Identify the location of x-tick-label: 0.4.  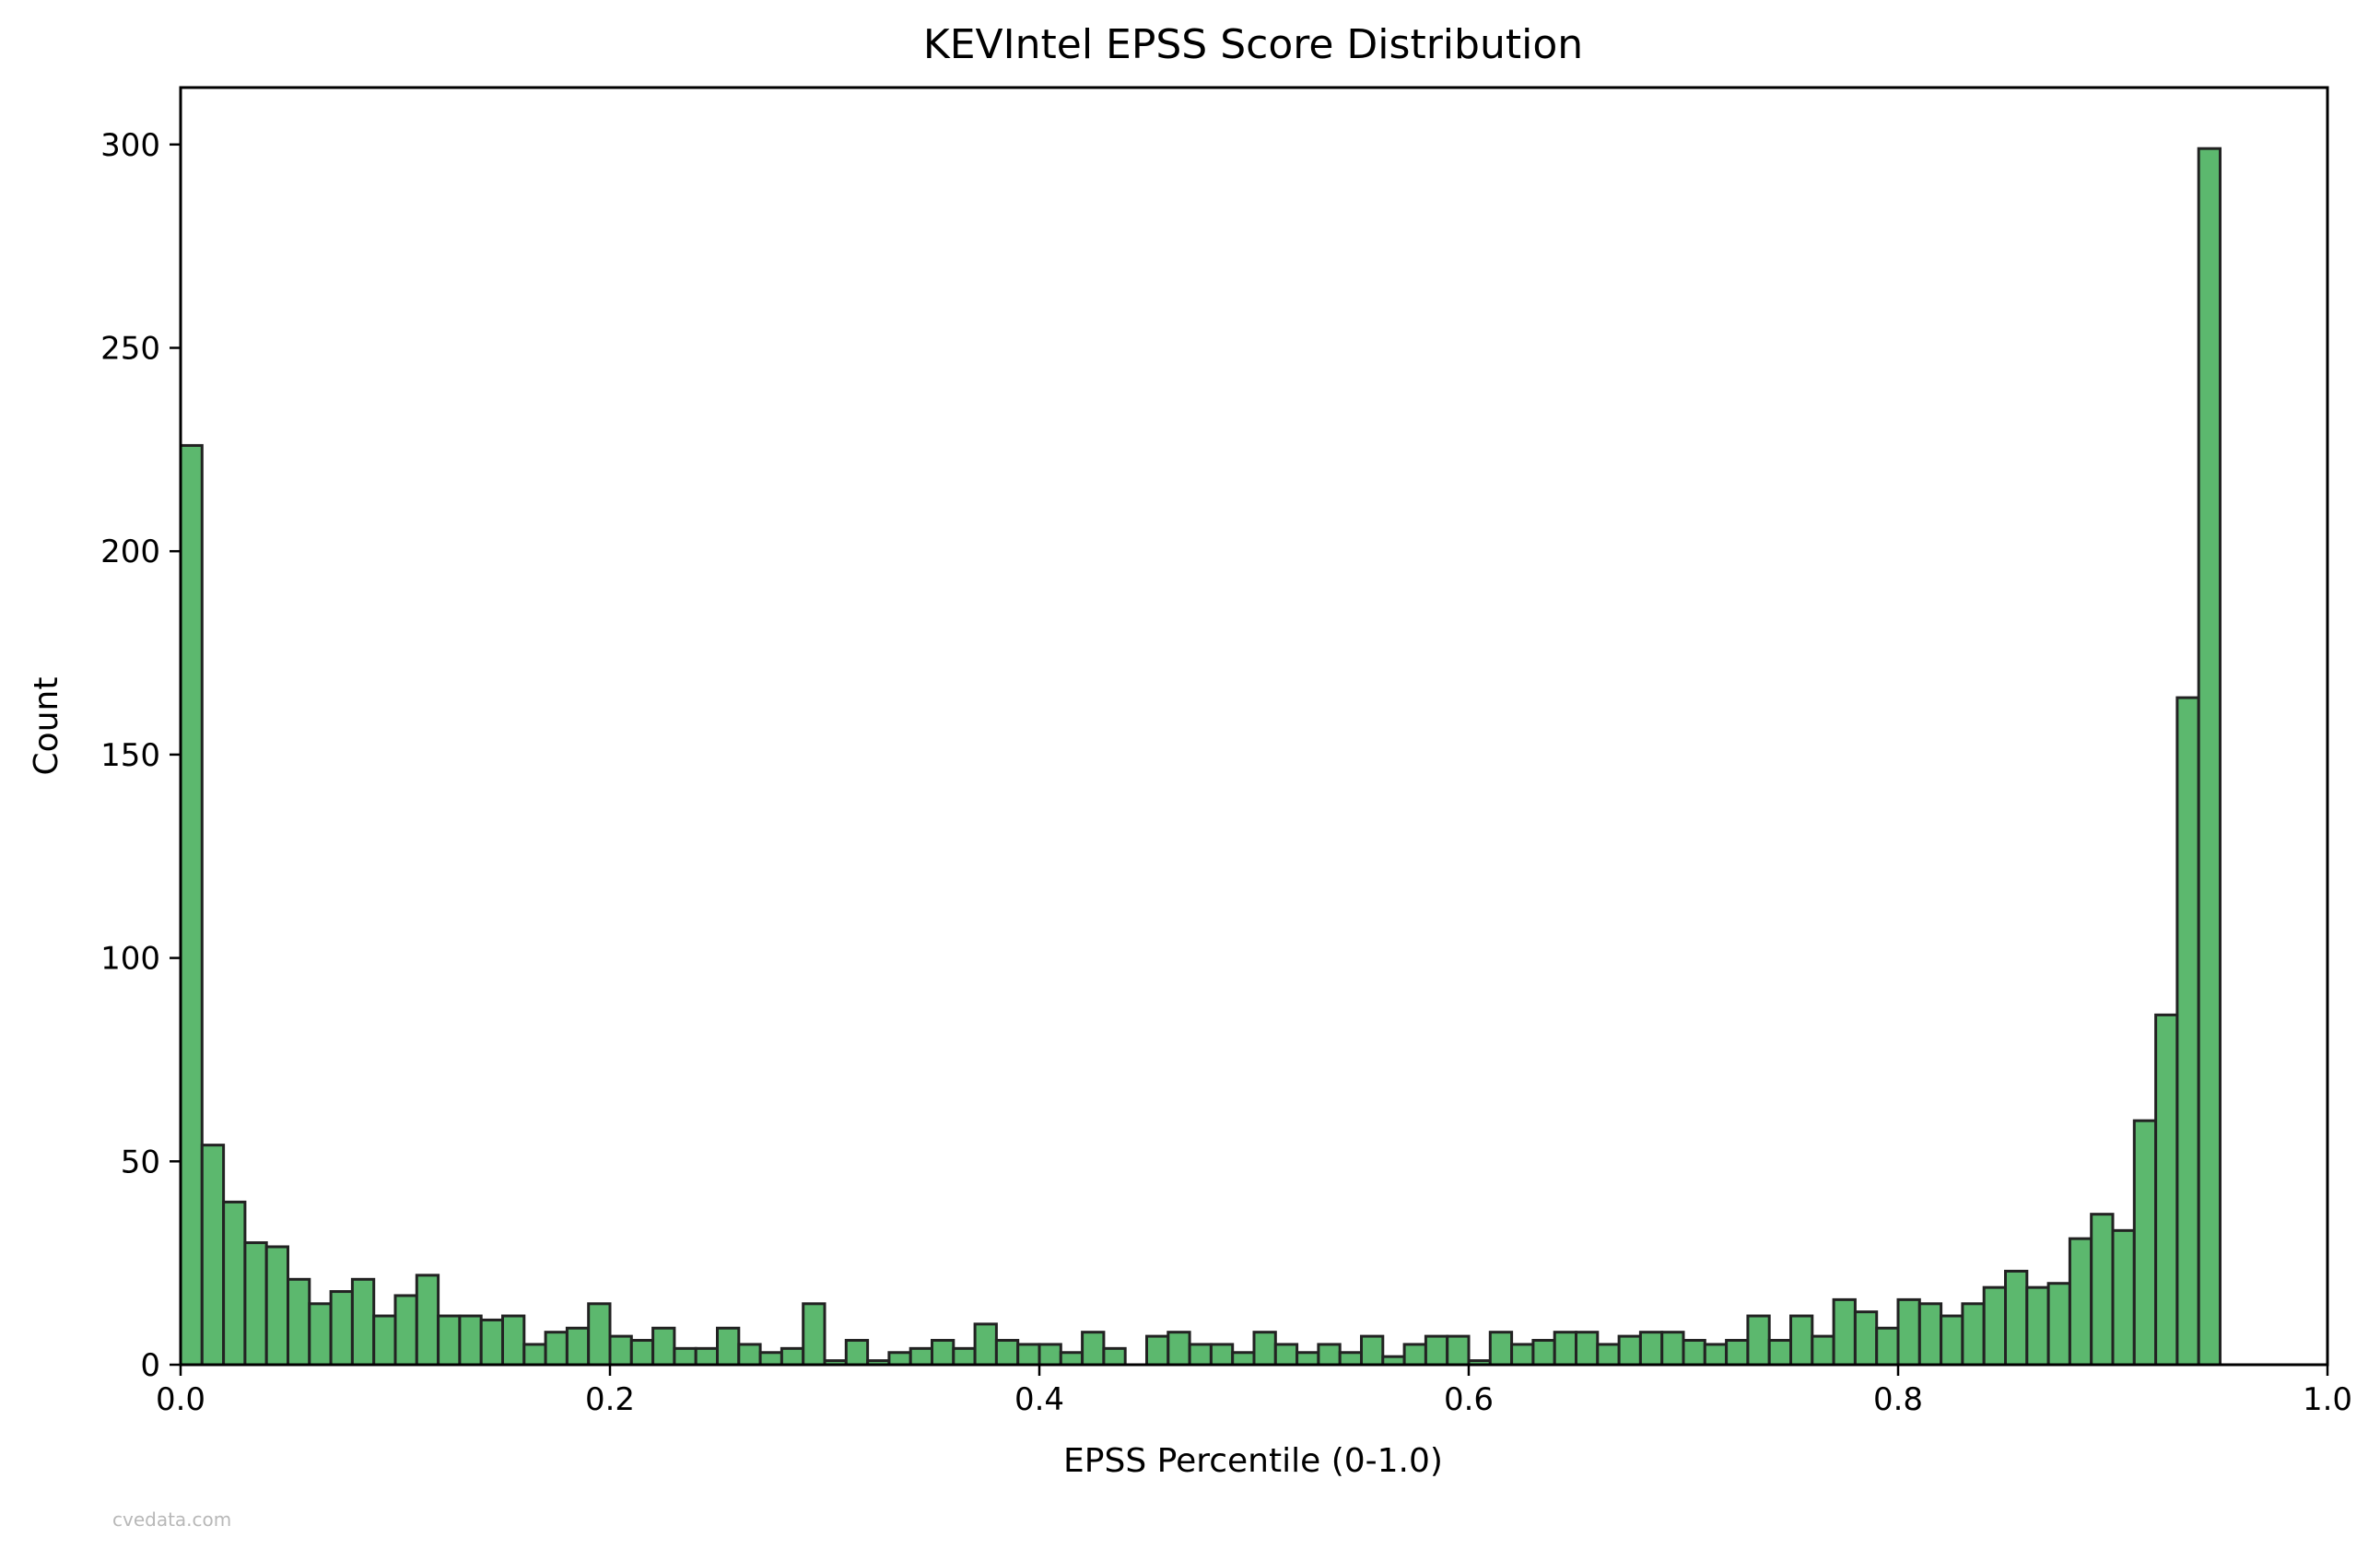
(1039, 1400).